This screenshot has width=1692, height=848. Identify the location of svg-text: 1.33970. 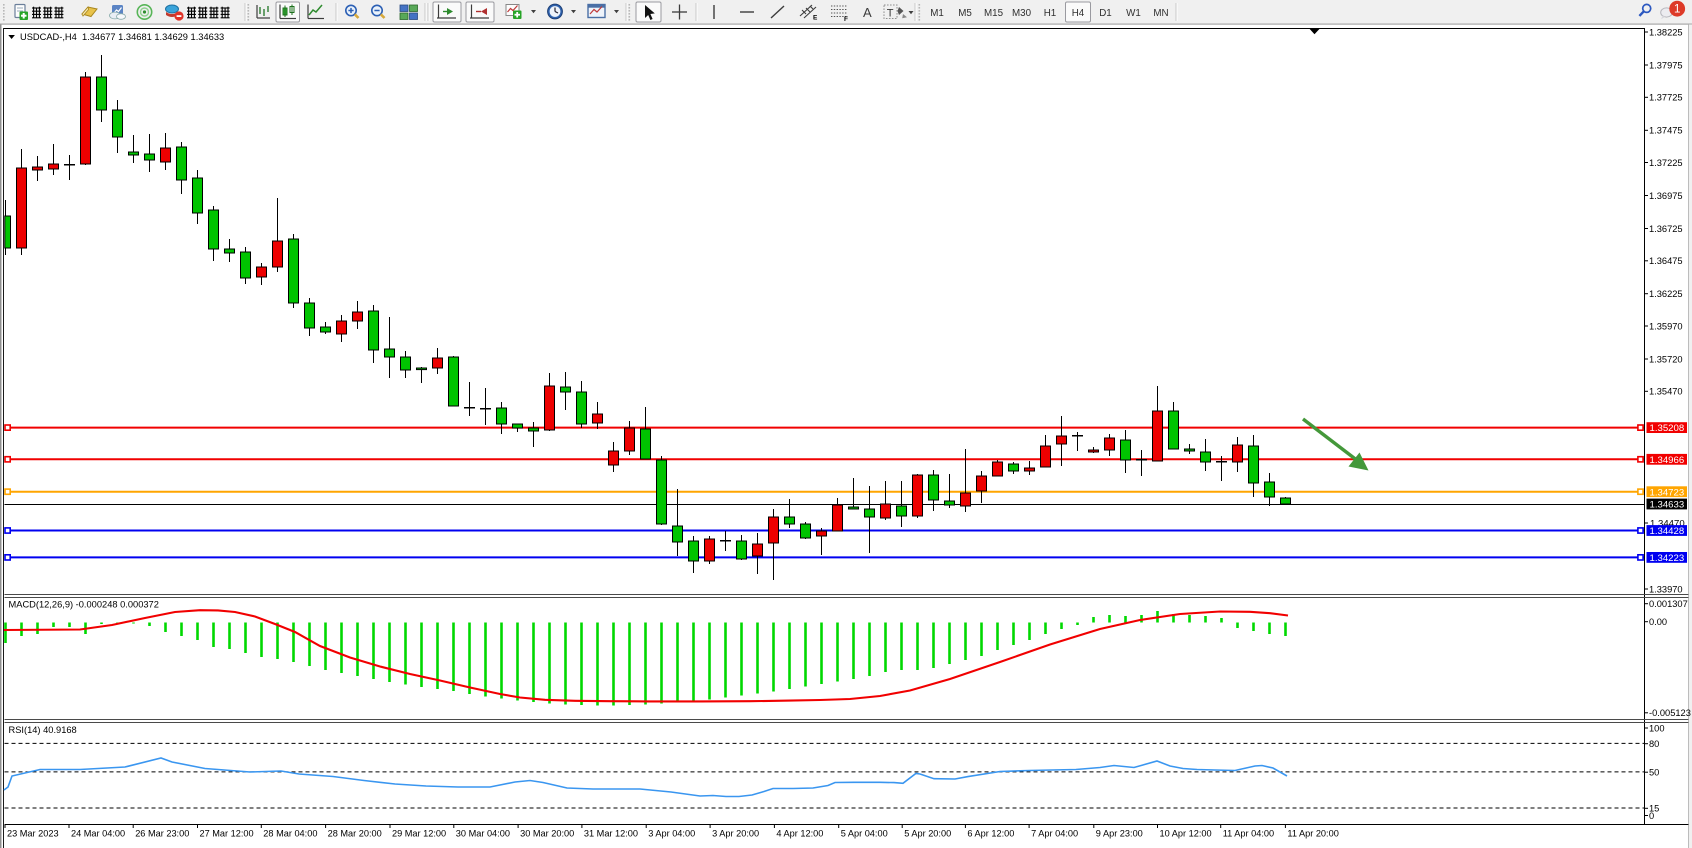
(1666, 589).